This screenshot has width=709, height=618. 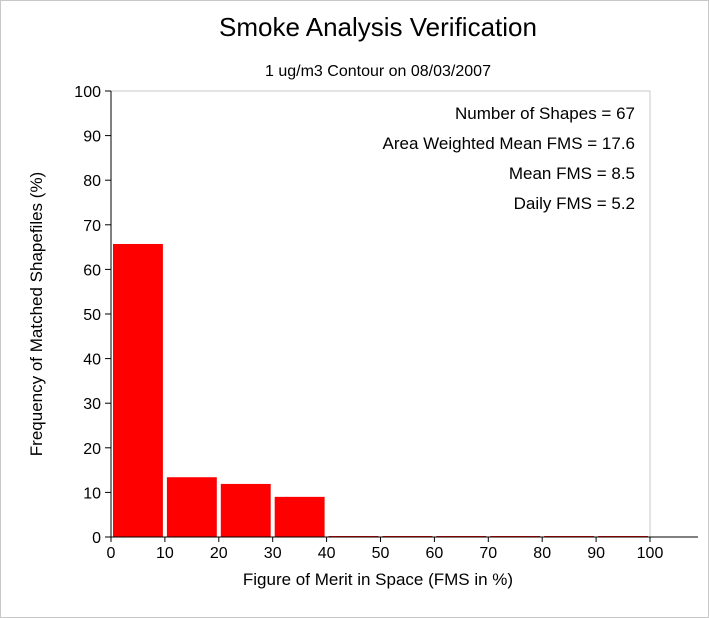 What do you see at coordinates (650, 553) in the screenshot?
I see `x-tick-label: 100` at bounding box center [650, 553].